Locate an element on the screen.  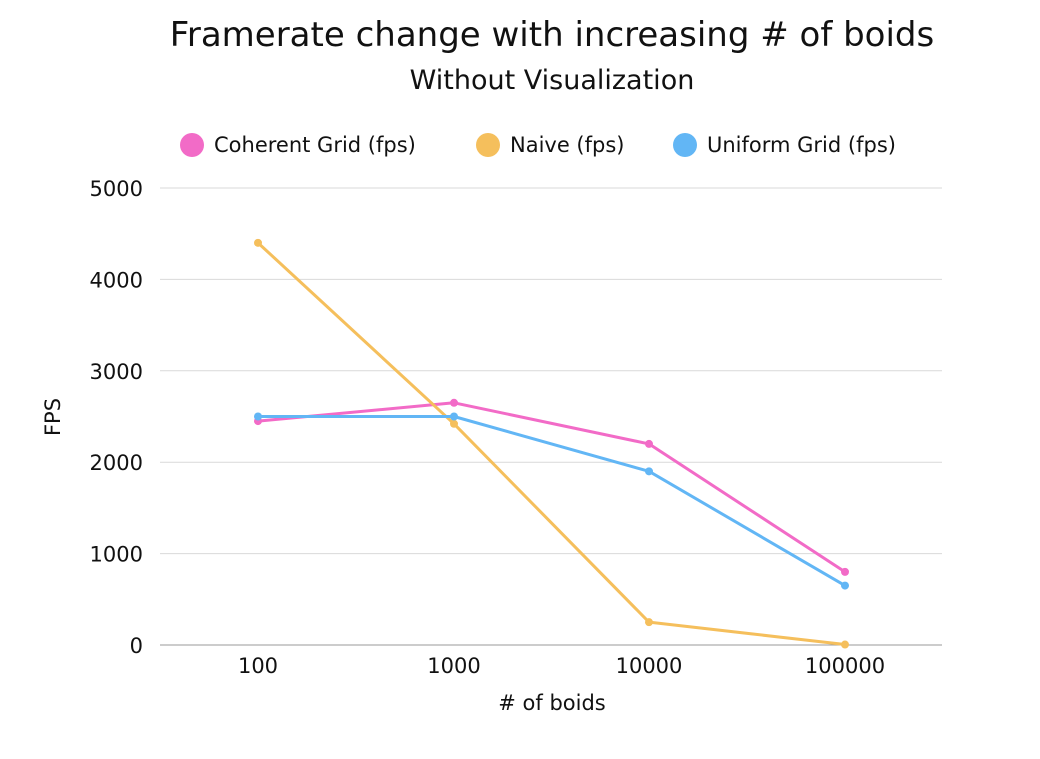
x-tick-label: 100 is located at coordinates (258, 666).